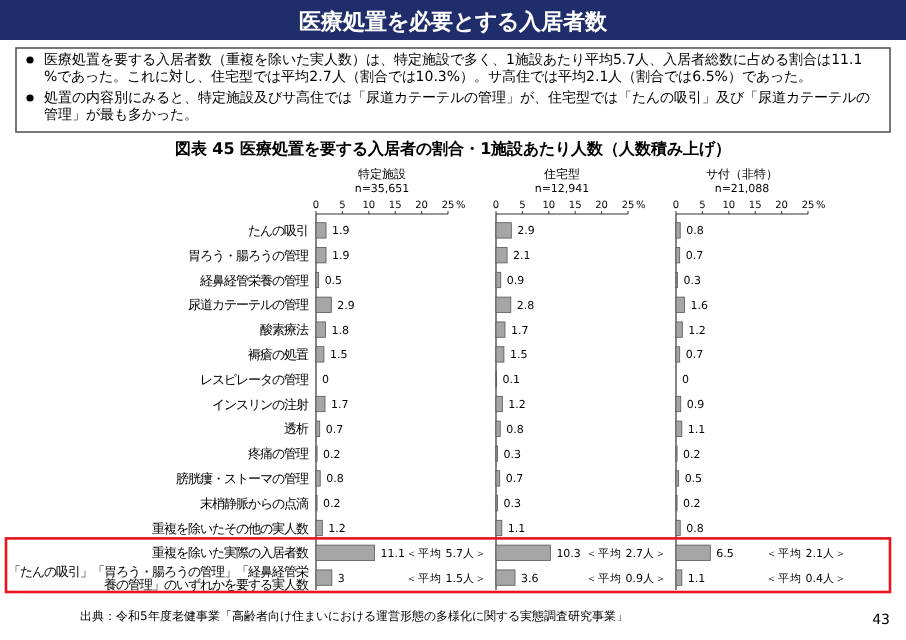  Describe the element at coordinates (453, 148) in the screenshot. I see `text: 図表 45 医療処置を要する入居者の割合・1施設あたり人数（人数積み上げ）` at that location.